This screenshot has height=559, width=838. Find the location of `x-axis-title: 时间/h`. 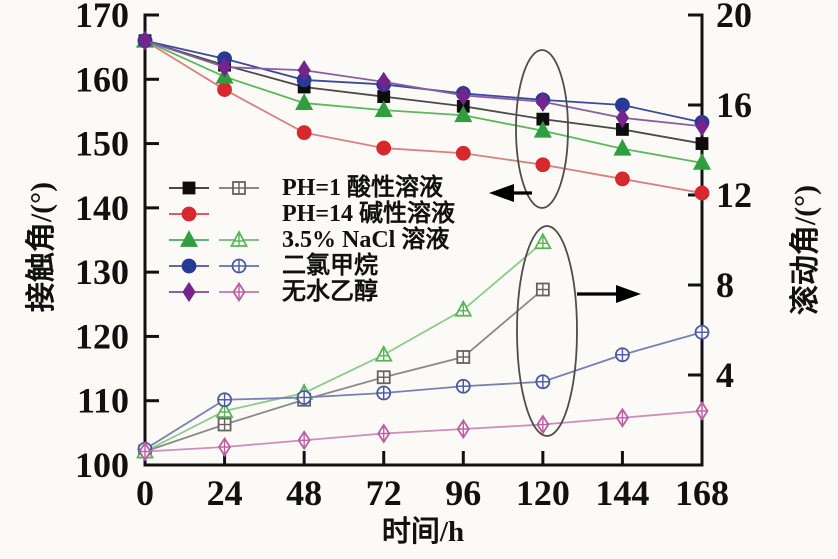

x-axis-title: 时间/h is located at coordinates (423, 532).